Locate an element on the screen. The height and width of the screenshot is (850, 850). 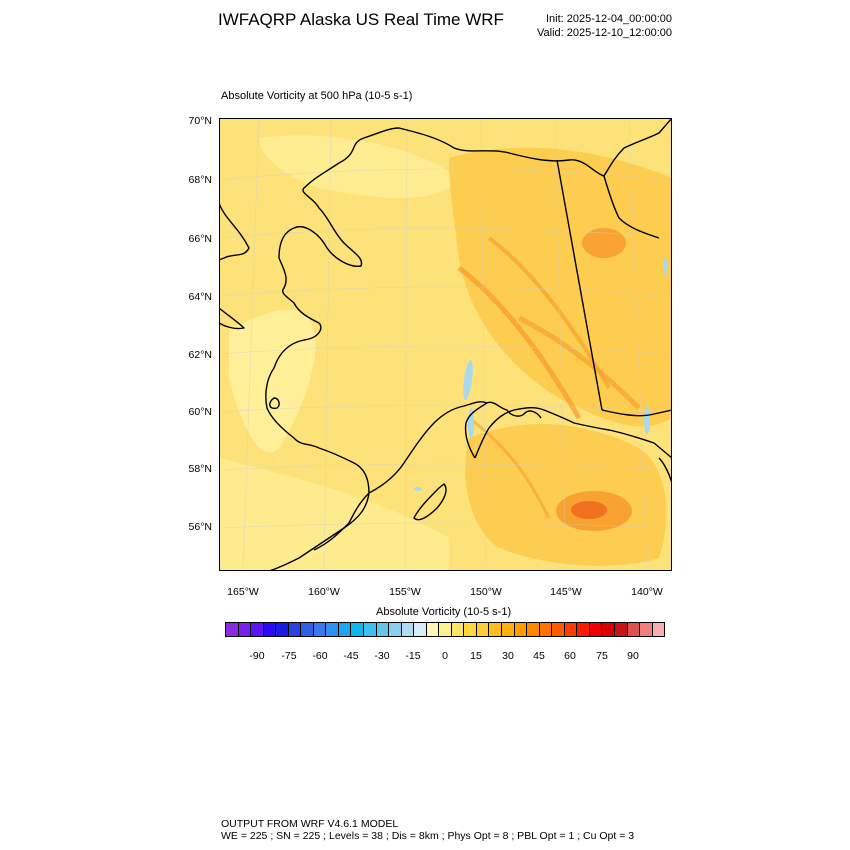
field-low-band is located at coordinates (334, 514).